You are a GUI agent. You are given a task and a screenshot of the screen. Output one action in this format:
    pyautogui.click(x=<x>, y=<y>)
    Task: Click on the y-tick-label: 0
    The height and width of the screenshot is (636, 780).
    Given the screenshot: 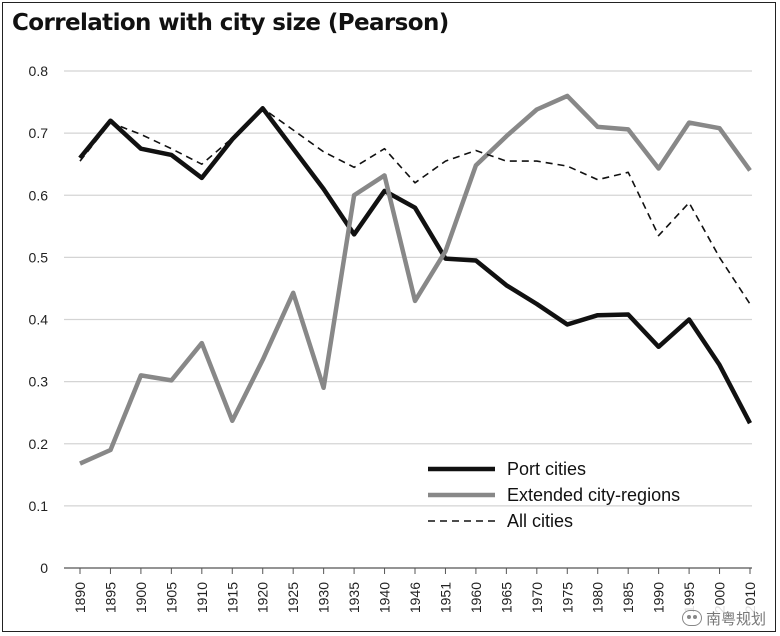 What is the action you would take?
    pyautogui.click(x=44, y=568)
    